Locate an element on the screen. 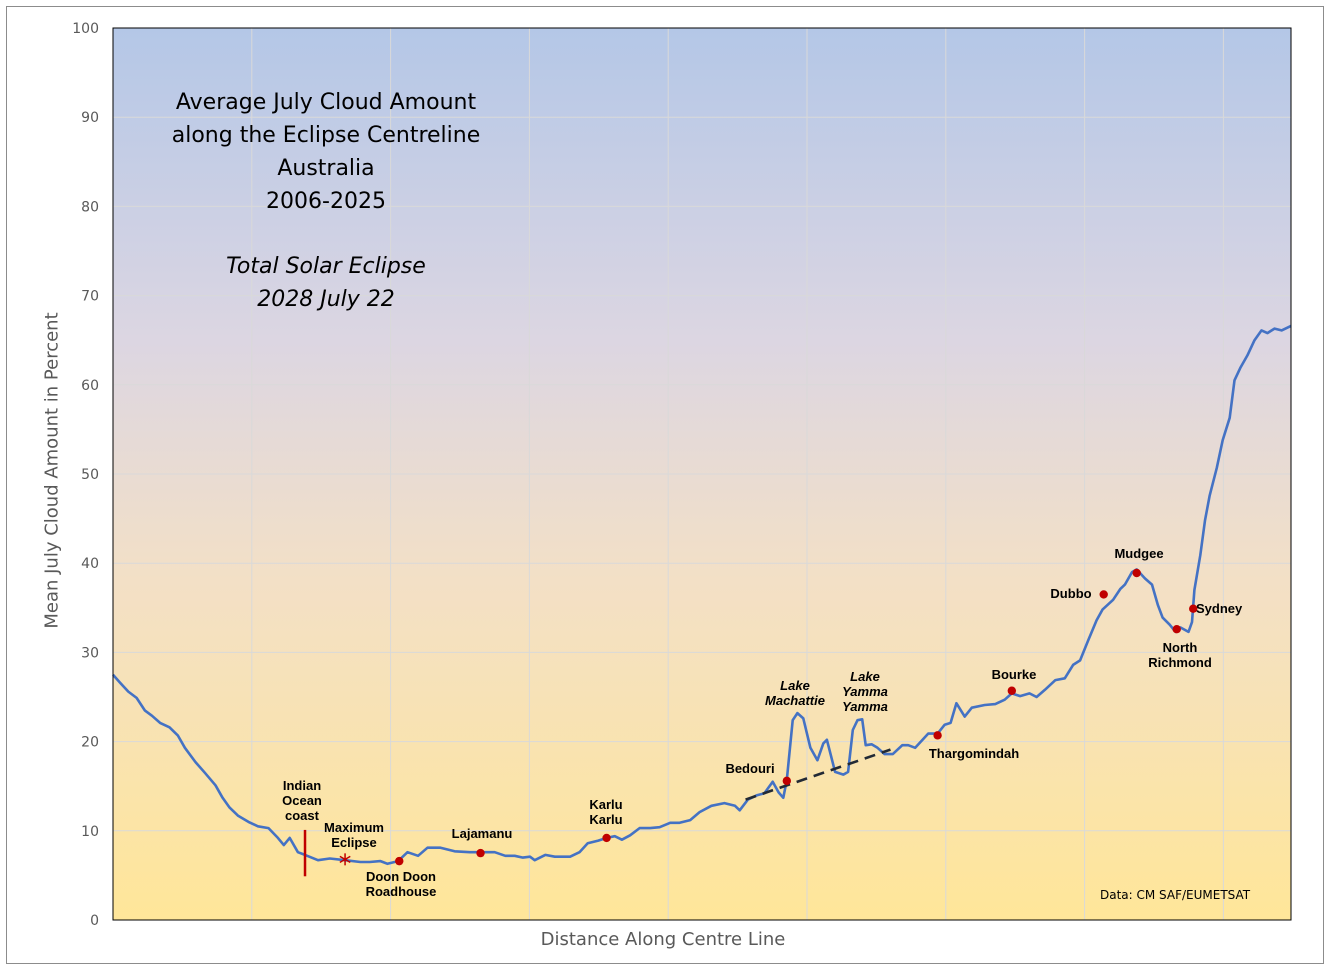 Image resolution: width=1330 pixels, height=970 pixels. location-label-dubbo: Dubbo is located at coordinates (1071, 593).